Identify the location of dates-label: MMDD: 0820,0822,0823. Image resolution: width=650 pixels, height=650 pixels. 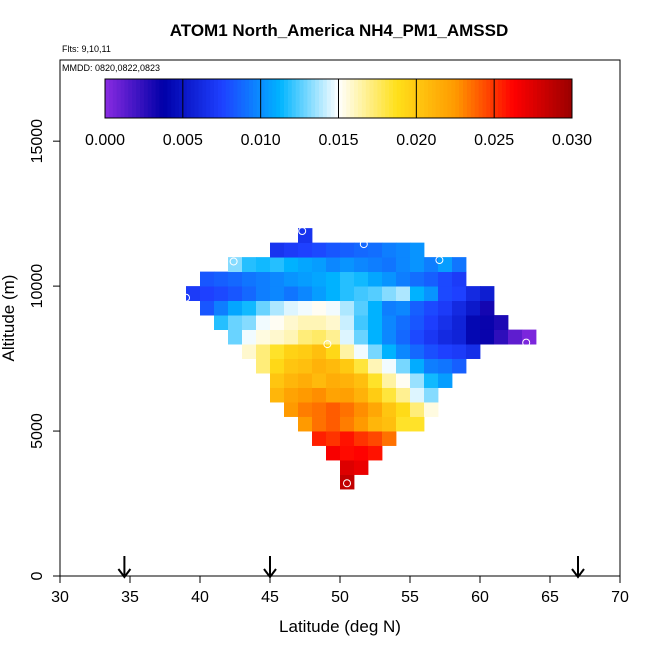
(111, 68).